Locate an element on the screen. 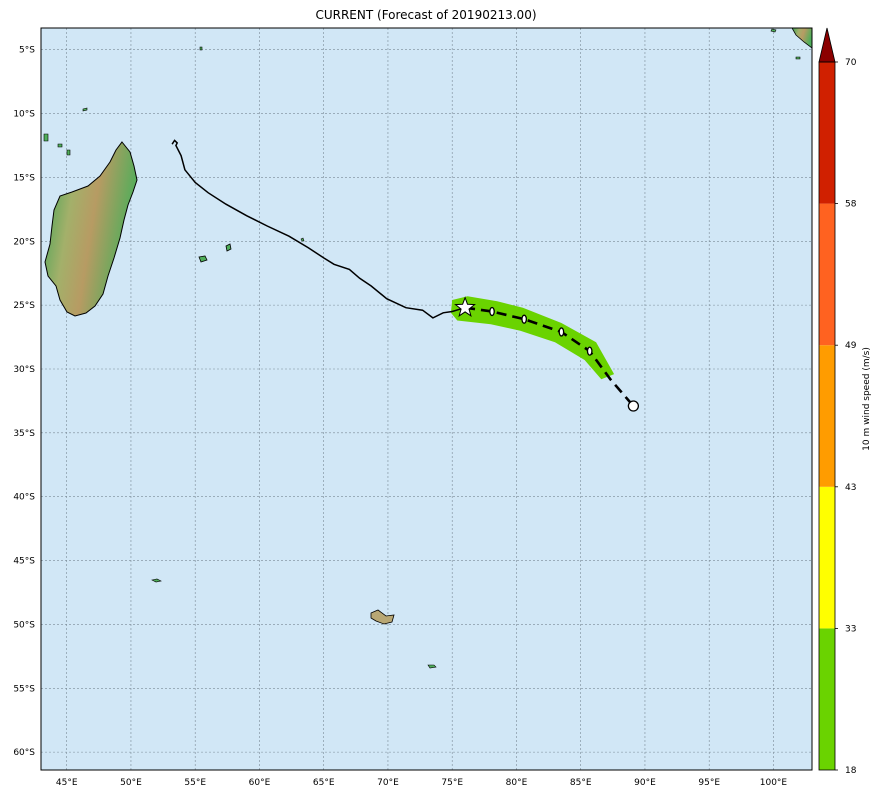 The image size is (882, 798). comoros-islands is located at coordinates (57, 144).